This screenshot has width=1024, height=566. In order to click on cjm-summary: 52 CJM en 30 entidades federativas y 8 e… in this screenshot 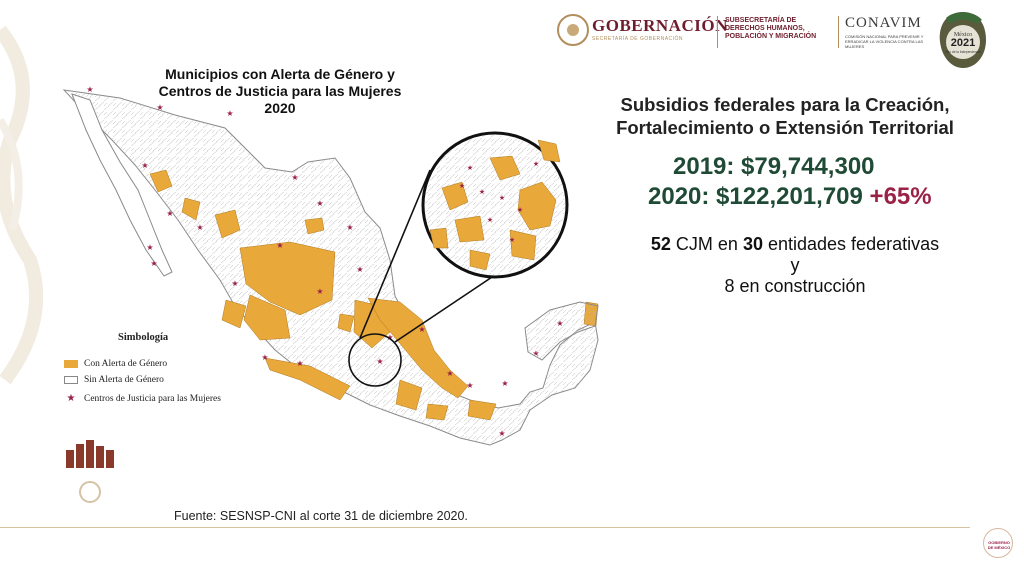, I will do `click(795, 265)`.